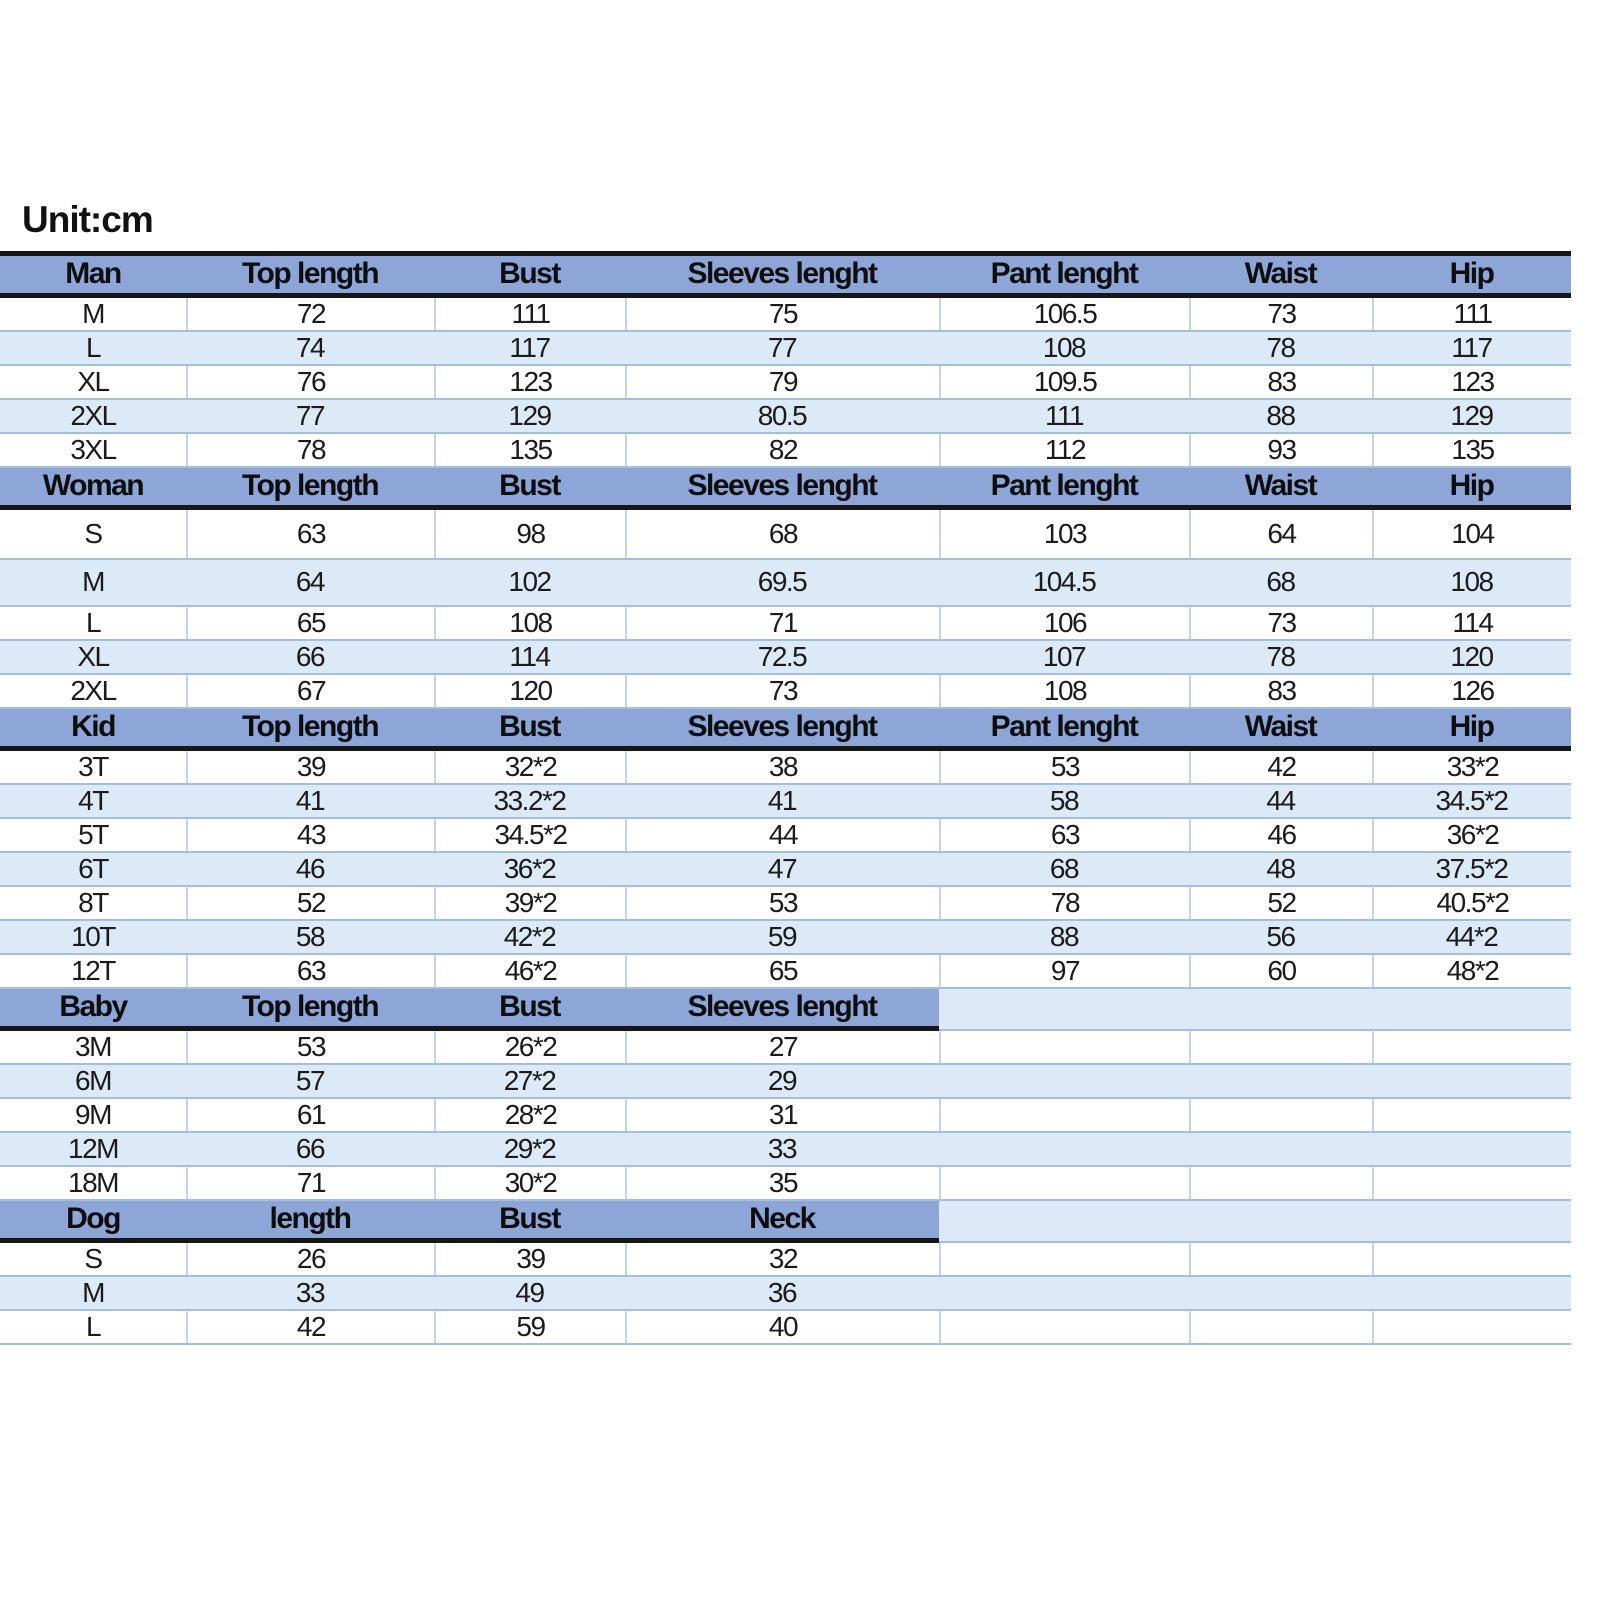  I want to click on section-baby-title: Baby, so click(93, 1009).